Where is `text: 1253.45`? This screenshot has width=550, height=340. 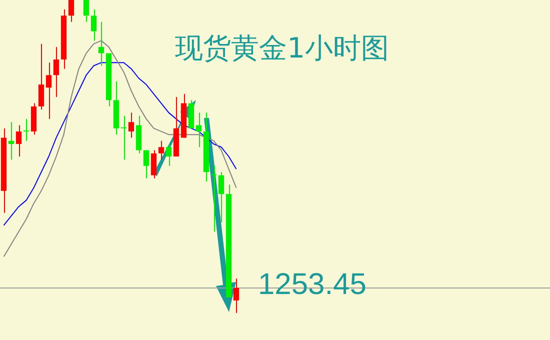
text: 1253.45 is located at coordinates (312, 285).